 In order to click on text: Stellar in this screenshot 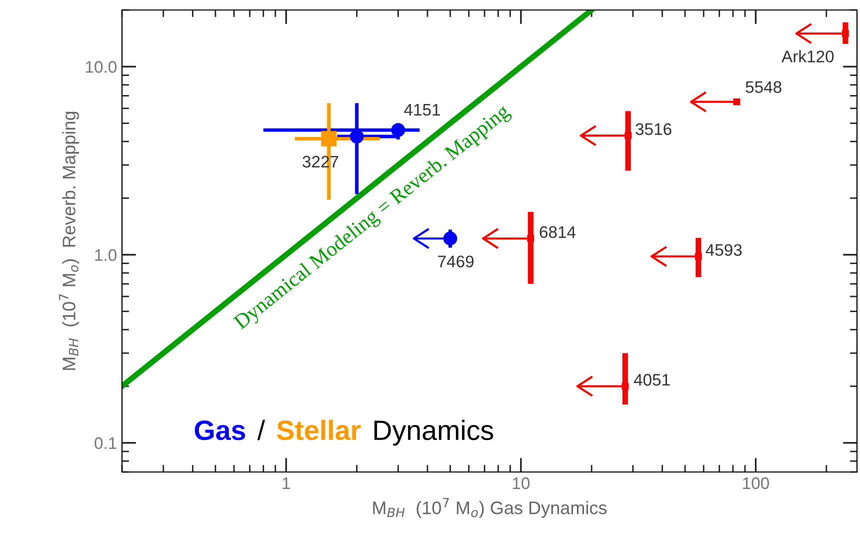, I will do `click(318, 430)`.